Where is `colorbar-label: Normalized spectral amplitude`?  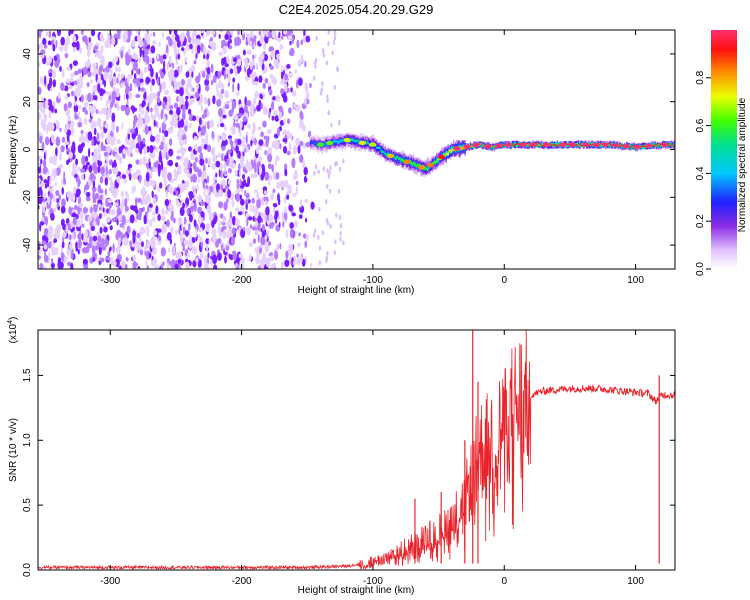
colorbar-label: Normalized spectral amplitude is located at coordinates (742, 164).